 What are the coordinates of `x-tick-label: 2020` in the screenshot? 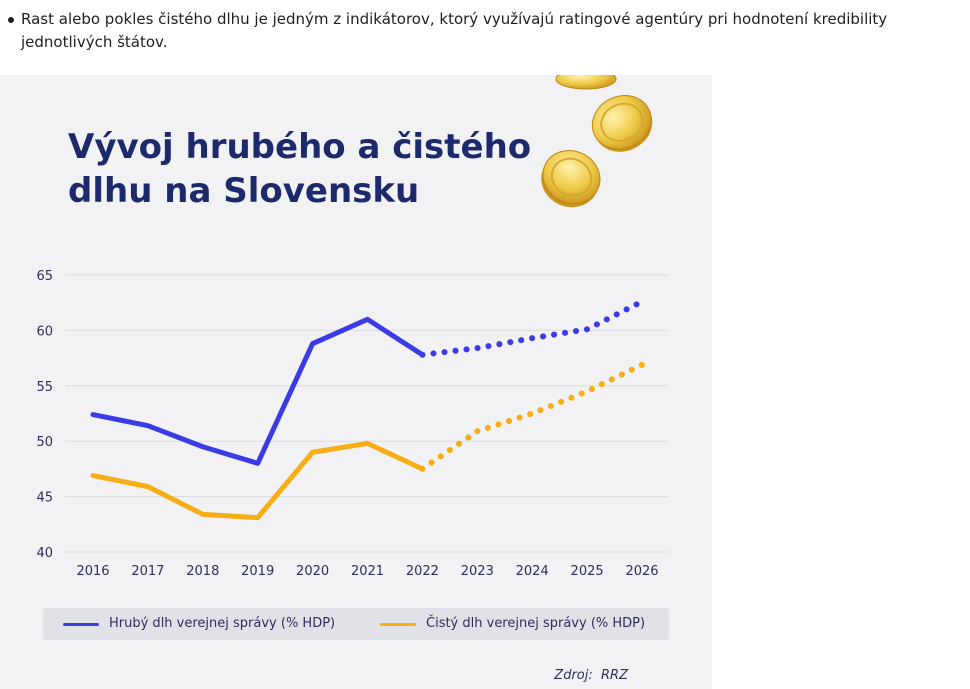 It's located at (312, 571).